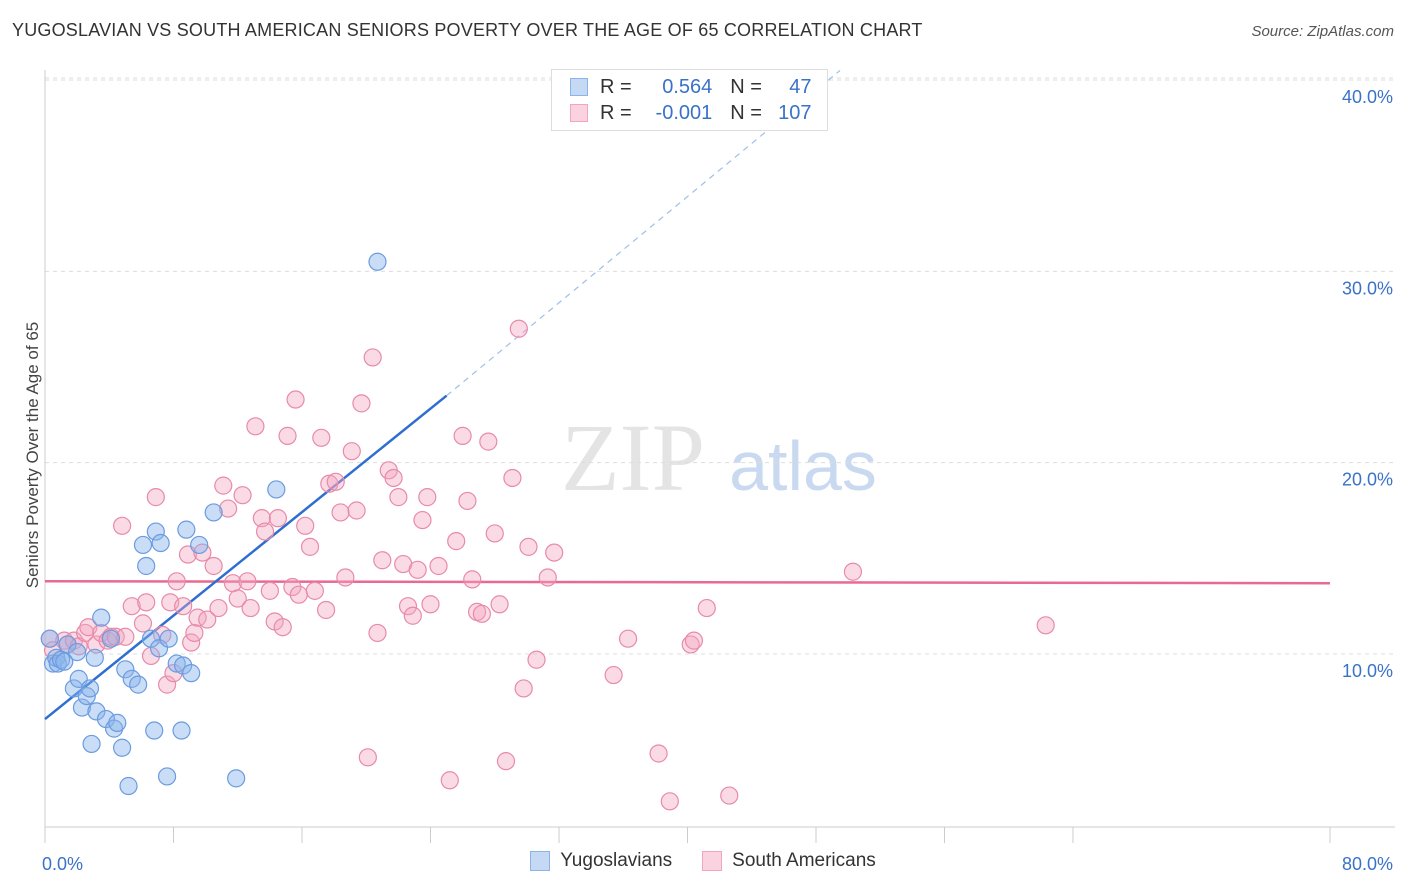 The height and width of the screenshot is (892, 1406). Describe the element at coordinates (719, 457) in the screenshot. I see `watermark: ZIP atlas` at that location.